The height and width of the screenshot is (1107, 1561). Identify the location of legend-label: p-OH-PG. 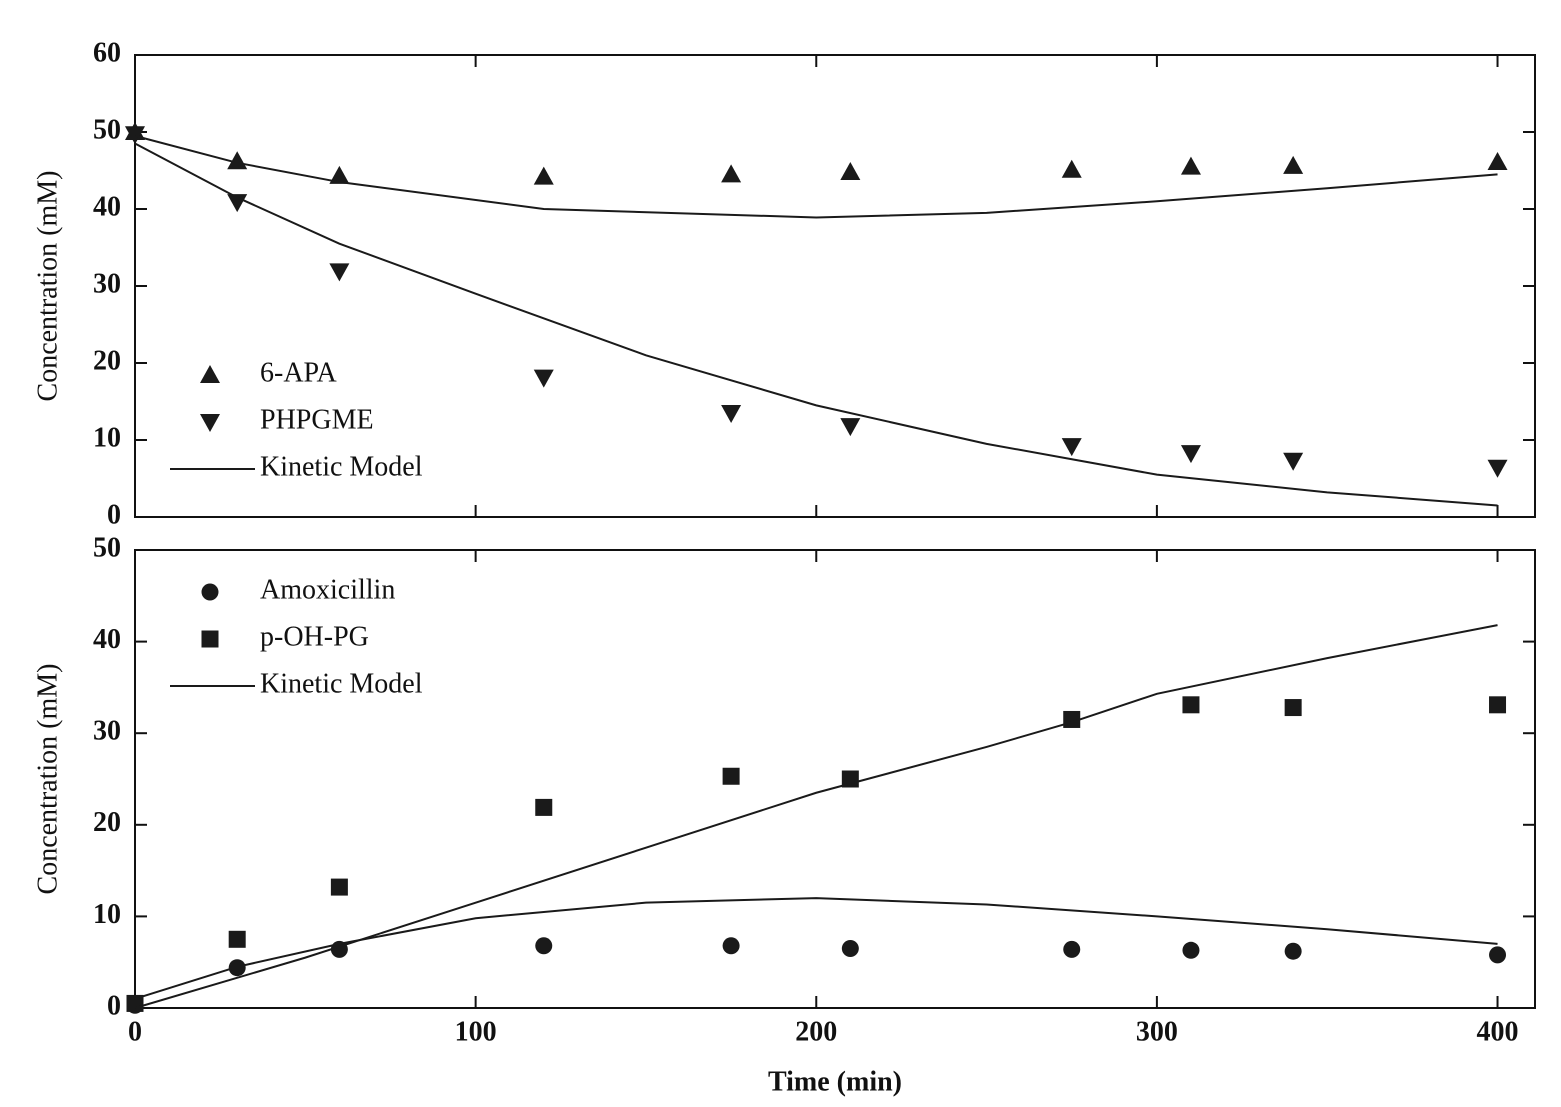
(314, 636).